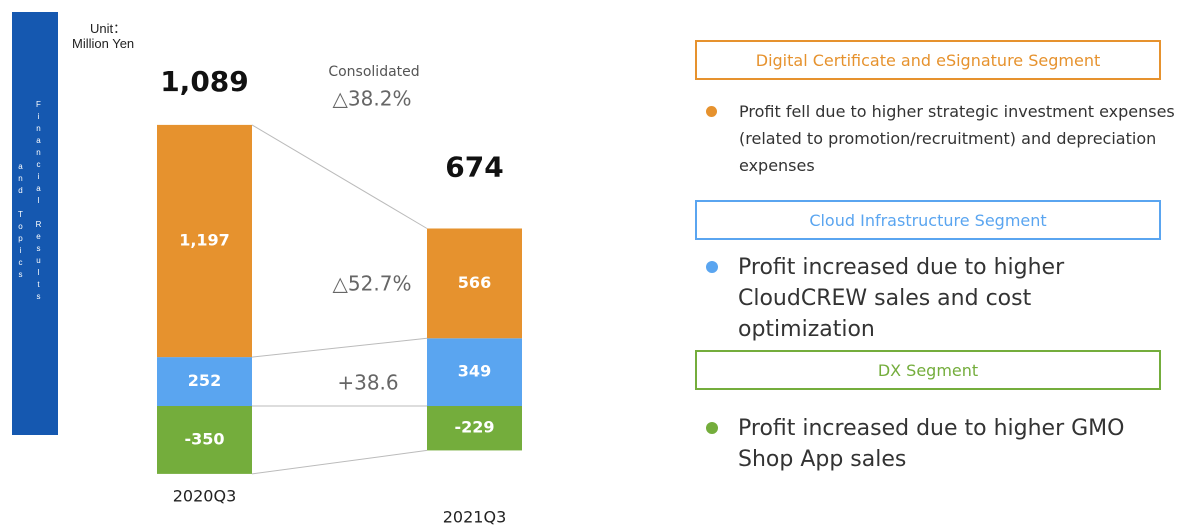 Image resolution: width=1184 pixels, height=527 pixels. What do you see at coordinates (38, 202) in the screenshot?
I see `sidebar-title: Financial Results` at bounding box center [38, 202].